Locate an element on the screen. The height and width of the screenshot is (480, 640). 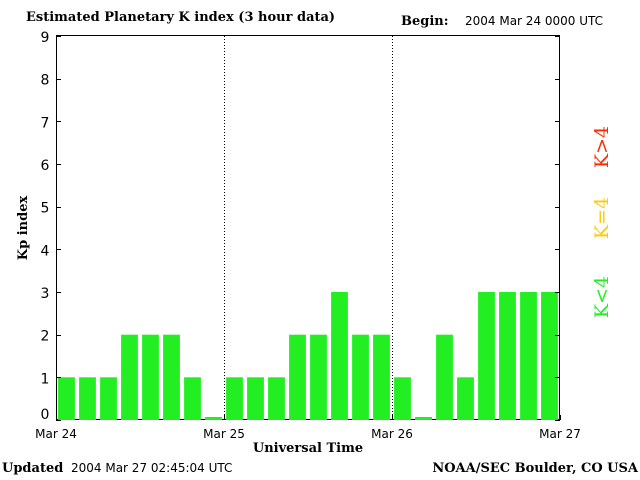
legend-item: K<4 is located at coordinates (602, 297).